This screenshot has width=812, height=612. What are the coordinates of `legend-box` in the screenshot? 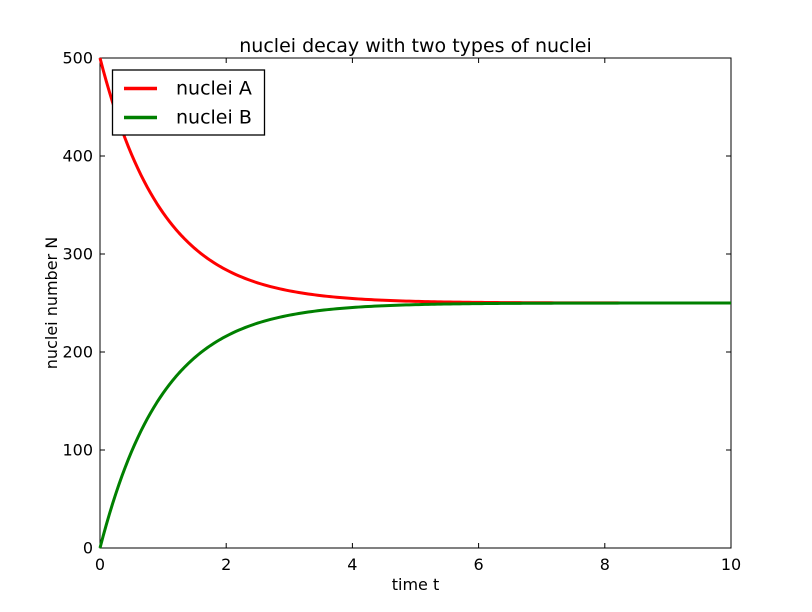 It's located at (188, 102).